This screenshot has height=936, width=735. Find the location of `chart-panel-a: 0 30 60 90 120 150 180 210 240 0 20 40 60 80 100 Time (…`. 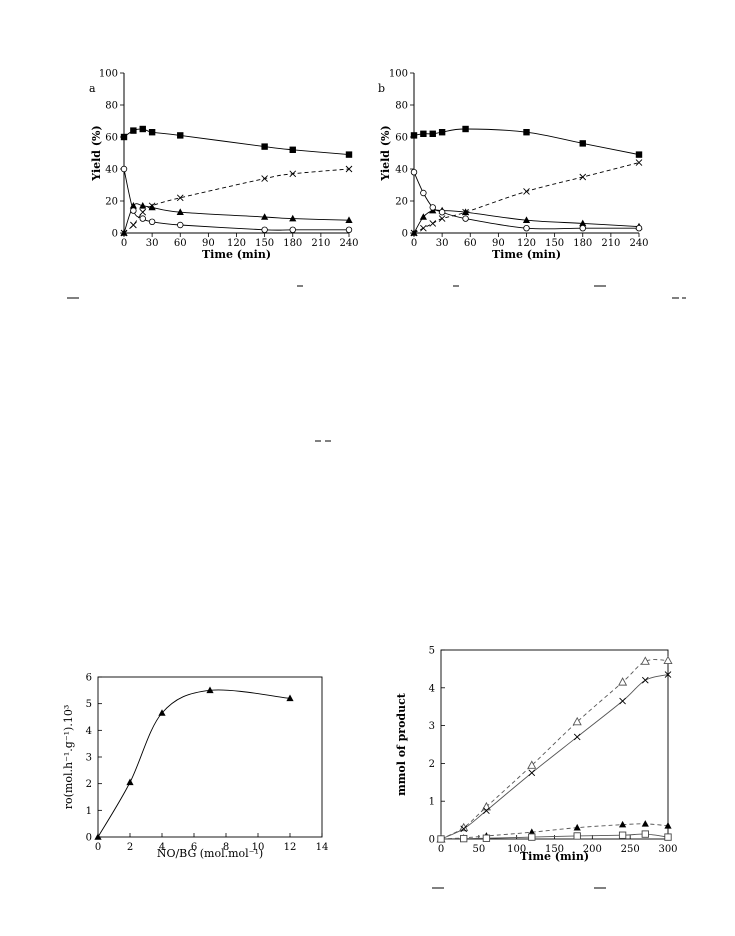

chart-panel-a: 0 30 60 90 120 150 180 210 240 0 20 40 60 80 100 Time (… is located at coordinates (224, 165).